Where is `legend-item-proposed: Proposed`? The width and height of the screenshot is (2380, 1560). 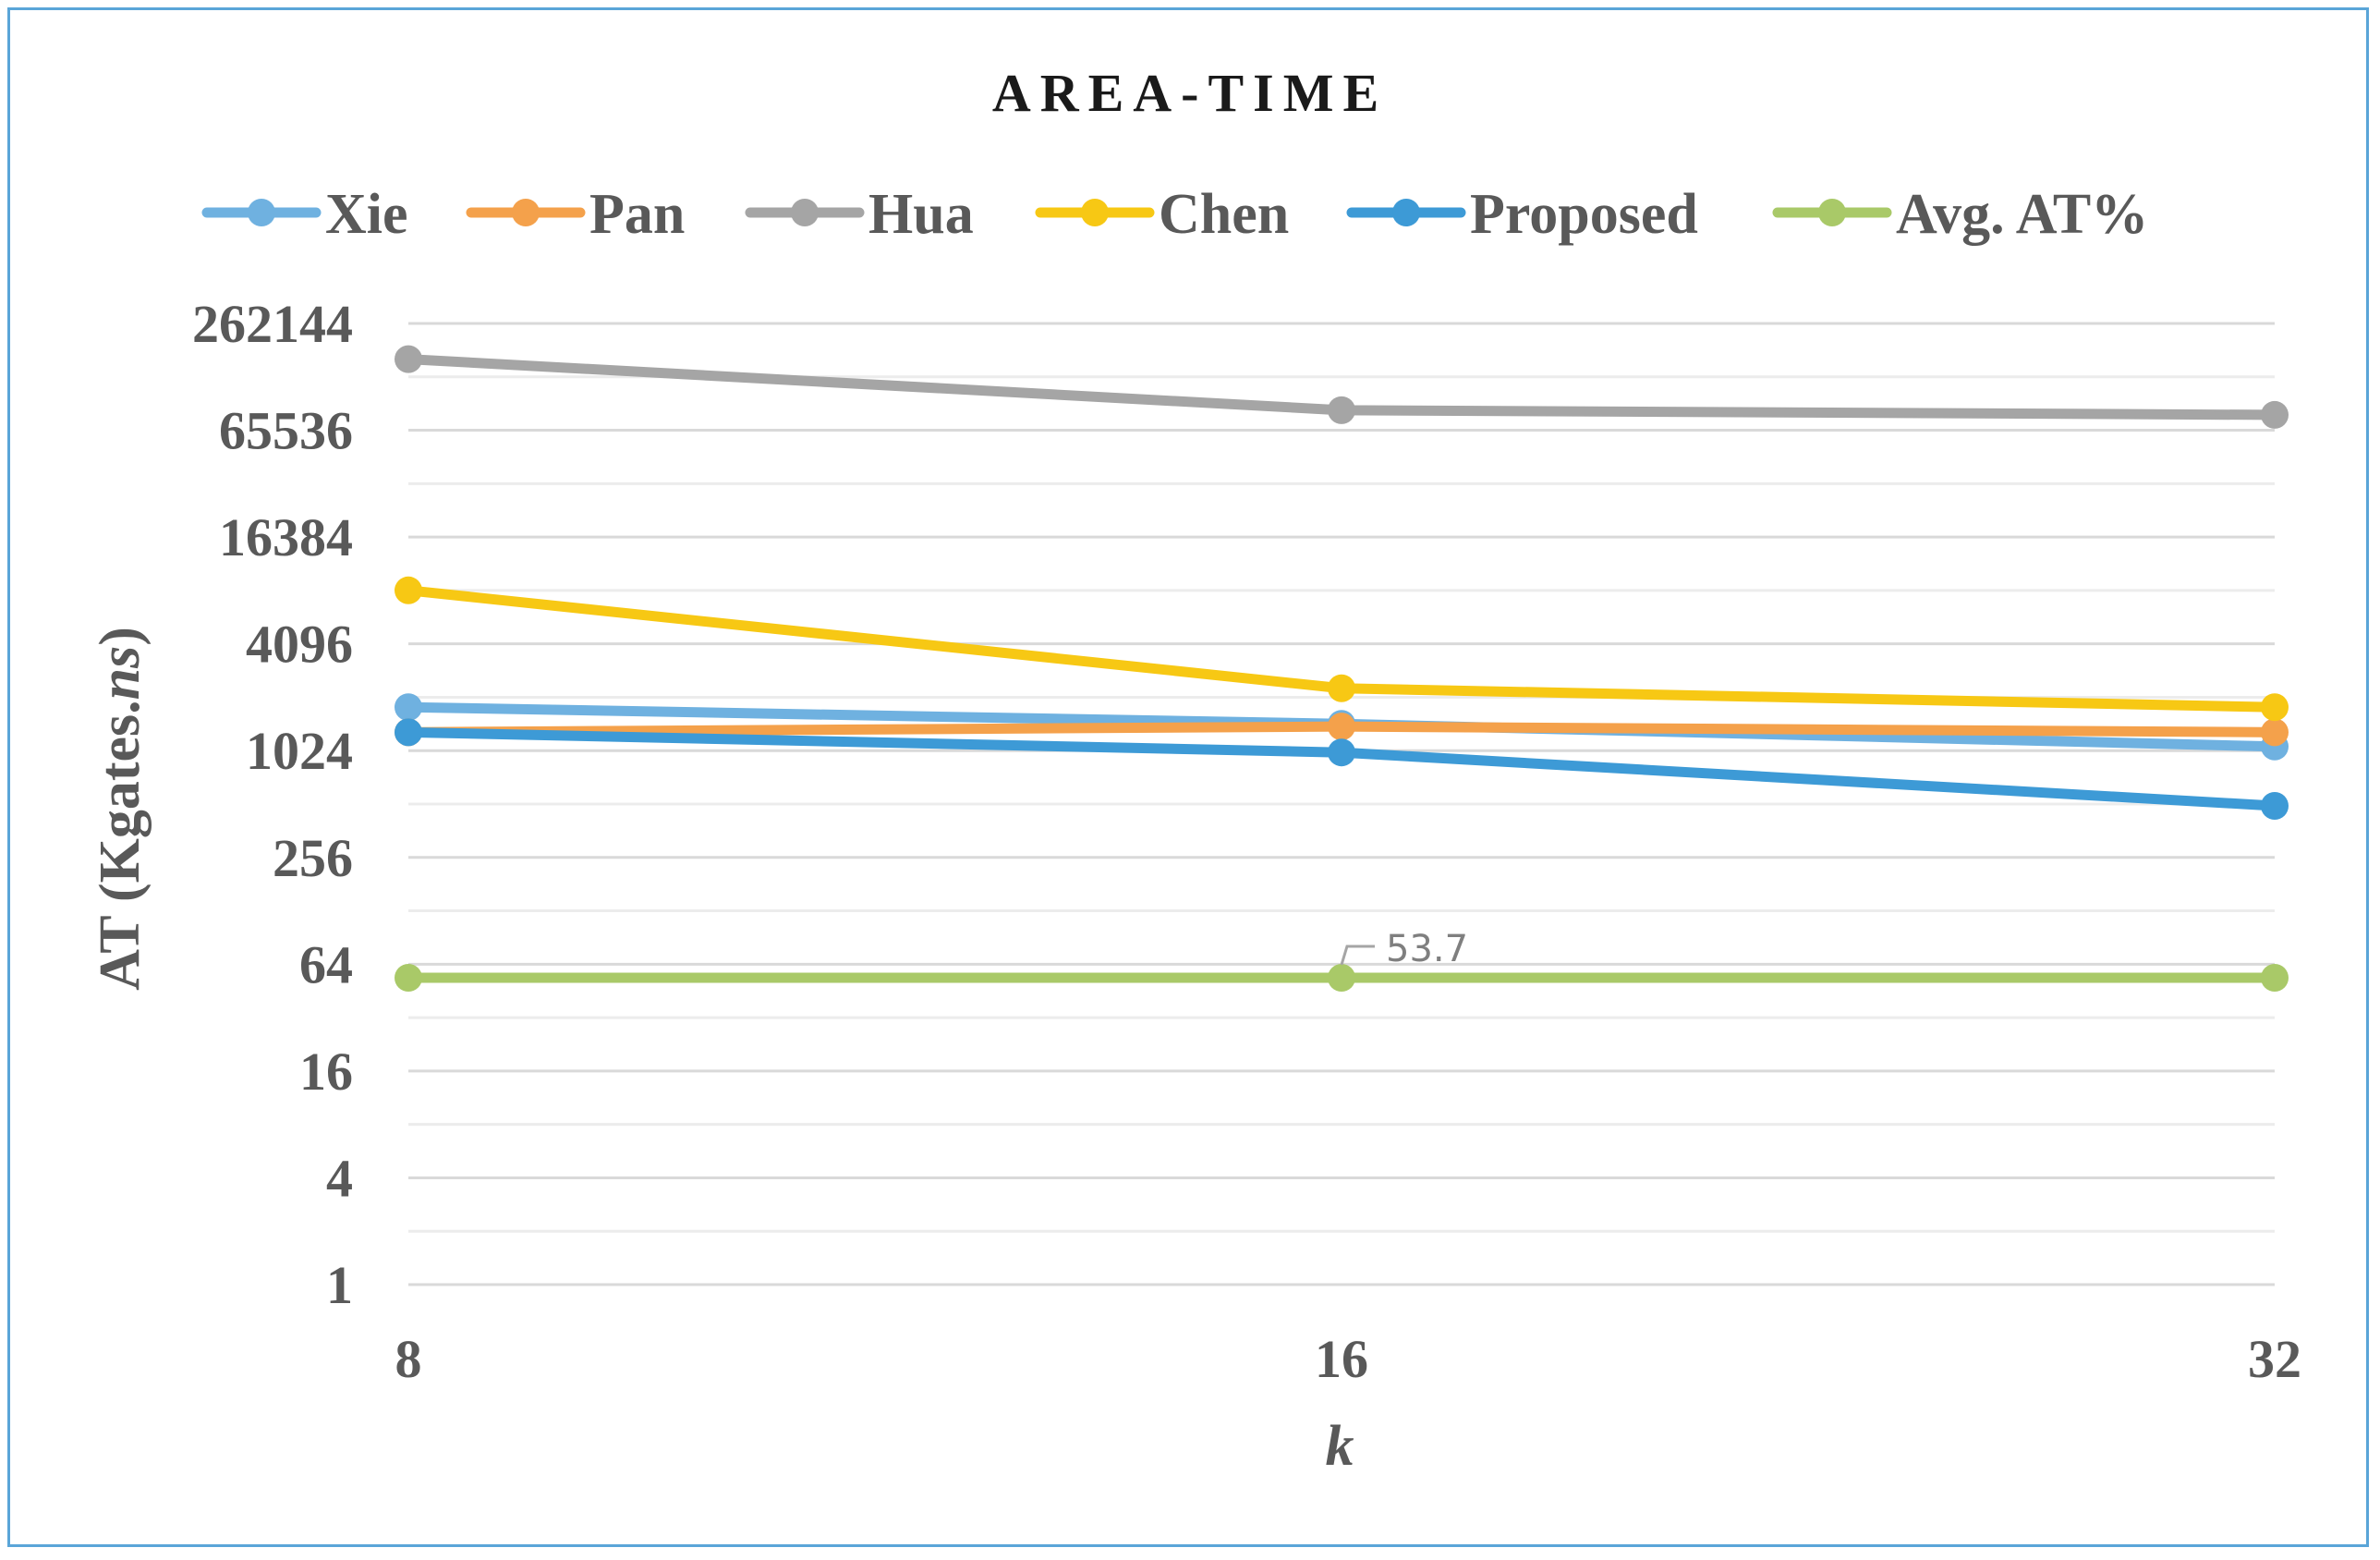 legend-item-proposed: Proposed is located at coordinates (1522, 214).